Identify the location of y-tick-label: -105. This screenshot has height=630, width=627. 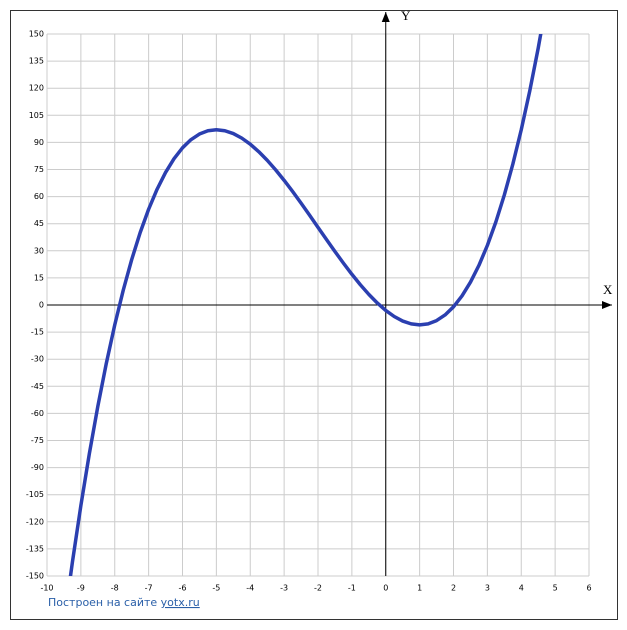
(35, 494).